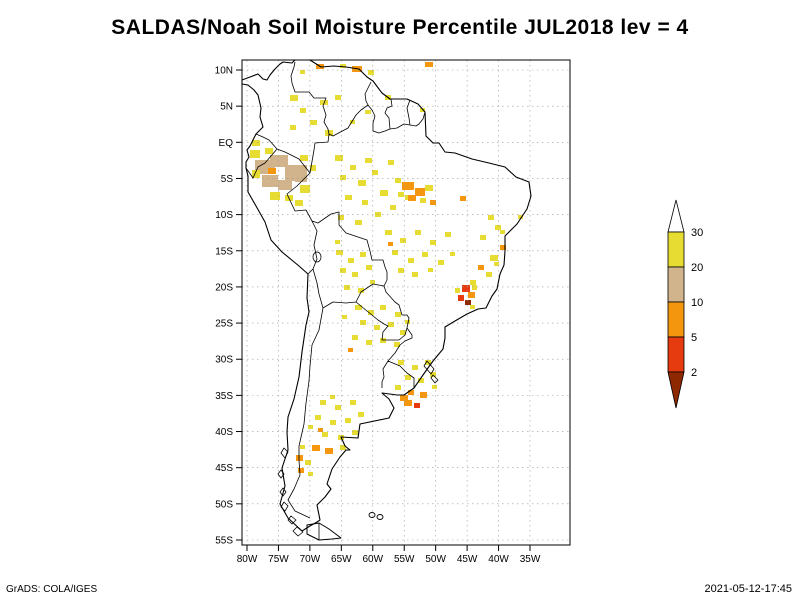 Image resolution: width=800 pixels, height=600 pixels. Describe the element at coordinates (341, 559) in the screenshot. I see `lon-tick-label: 65W` at that location.